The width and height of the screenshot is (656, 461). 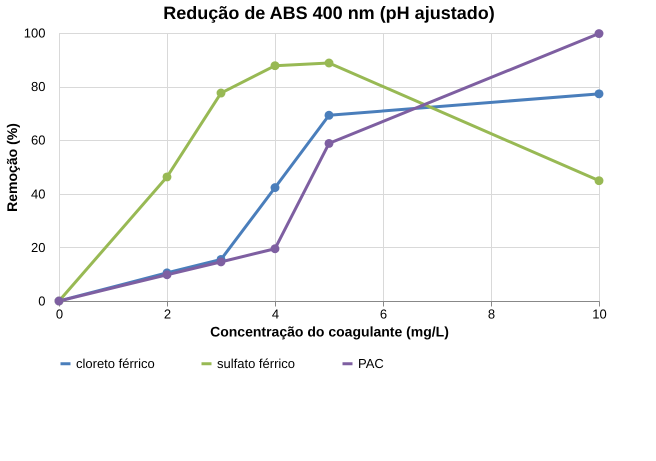 I want to click on x-tick-label: 4, so click(x=276, y=314).